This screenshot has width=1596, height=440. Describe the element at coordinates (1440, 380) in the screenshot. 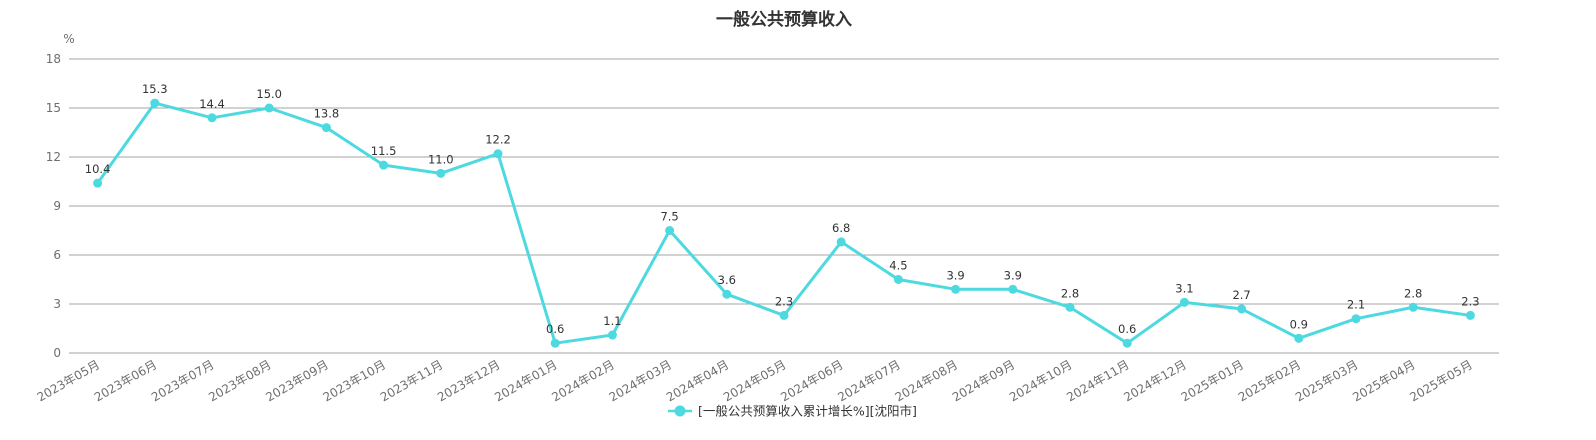

I see `x-tick-label: 2025年05月` at that location.